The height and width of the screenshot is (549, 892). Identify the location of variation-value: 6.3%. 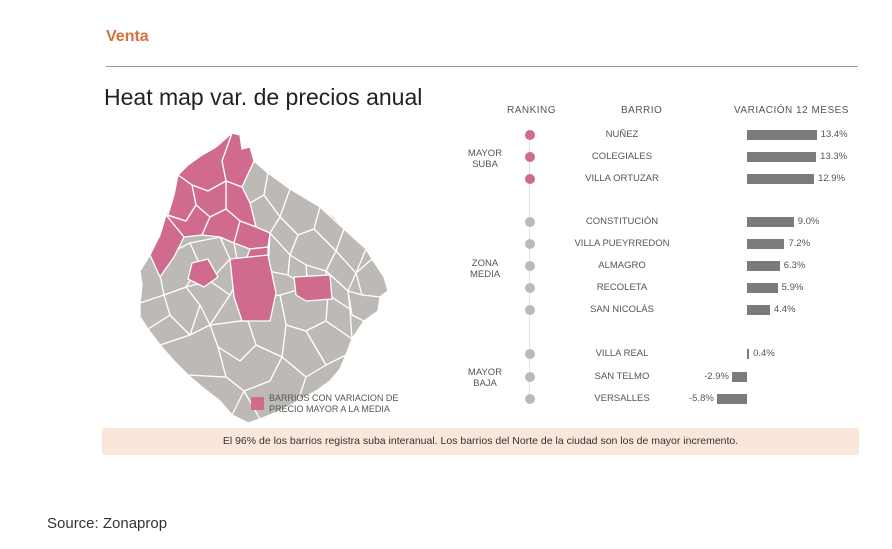
(794, 265).